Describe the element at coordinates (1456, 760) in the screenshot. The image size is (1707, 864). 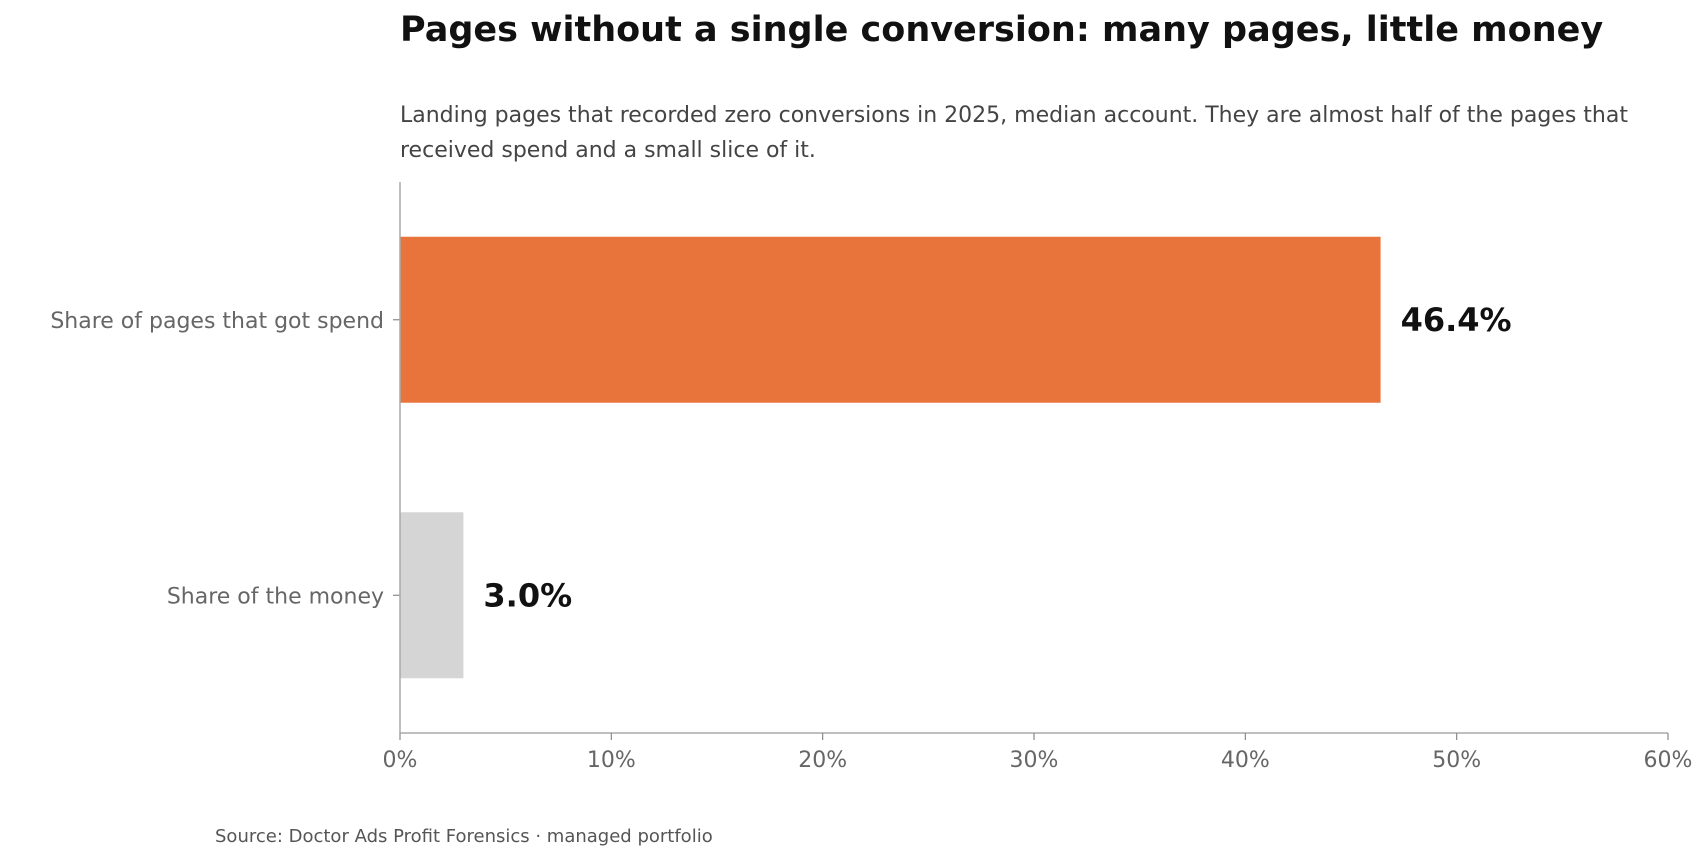
I see `x-tick-label: 50%` at that location.